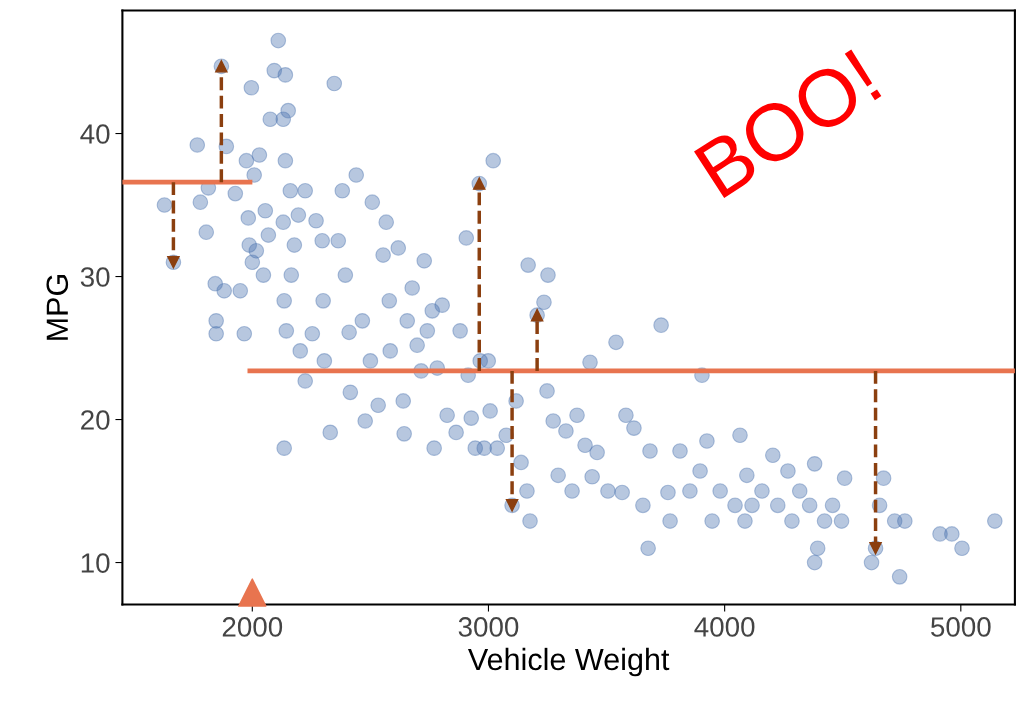 The height and width of the screenshot is (703, 1020). What do you see at coordinates (252, 592) in the screenshot?
I see `point` at bounding box center [252, 592].